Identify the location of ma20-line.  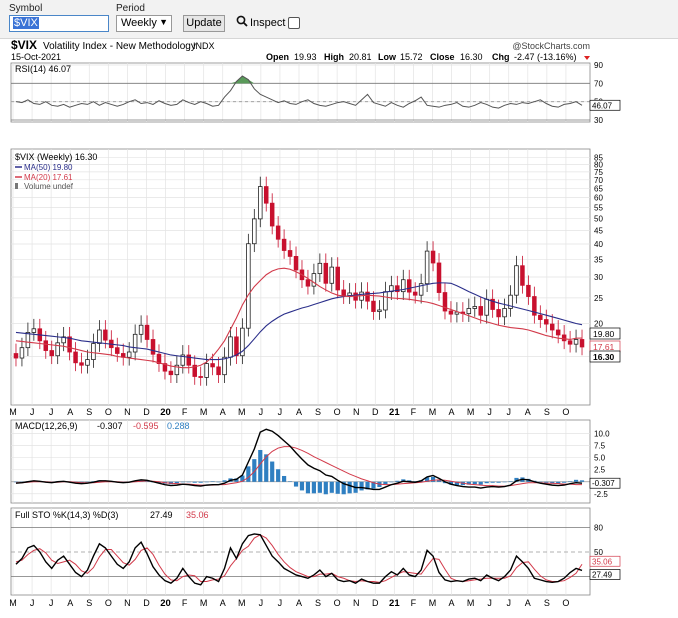
(299, 318).